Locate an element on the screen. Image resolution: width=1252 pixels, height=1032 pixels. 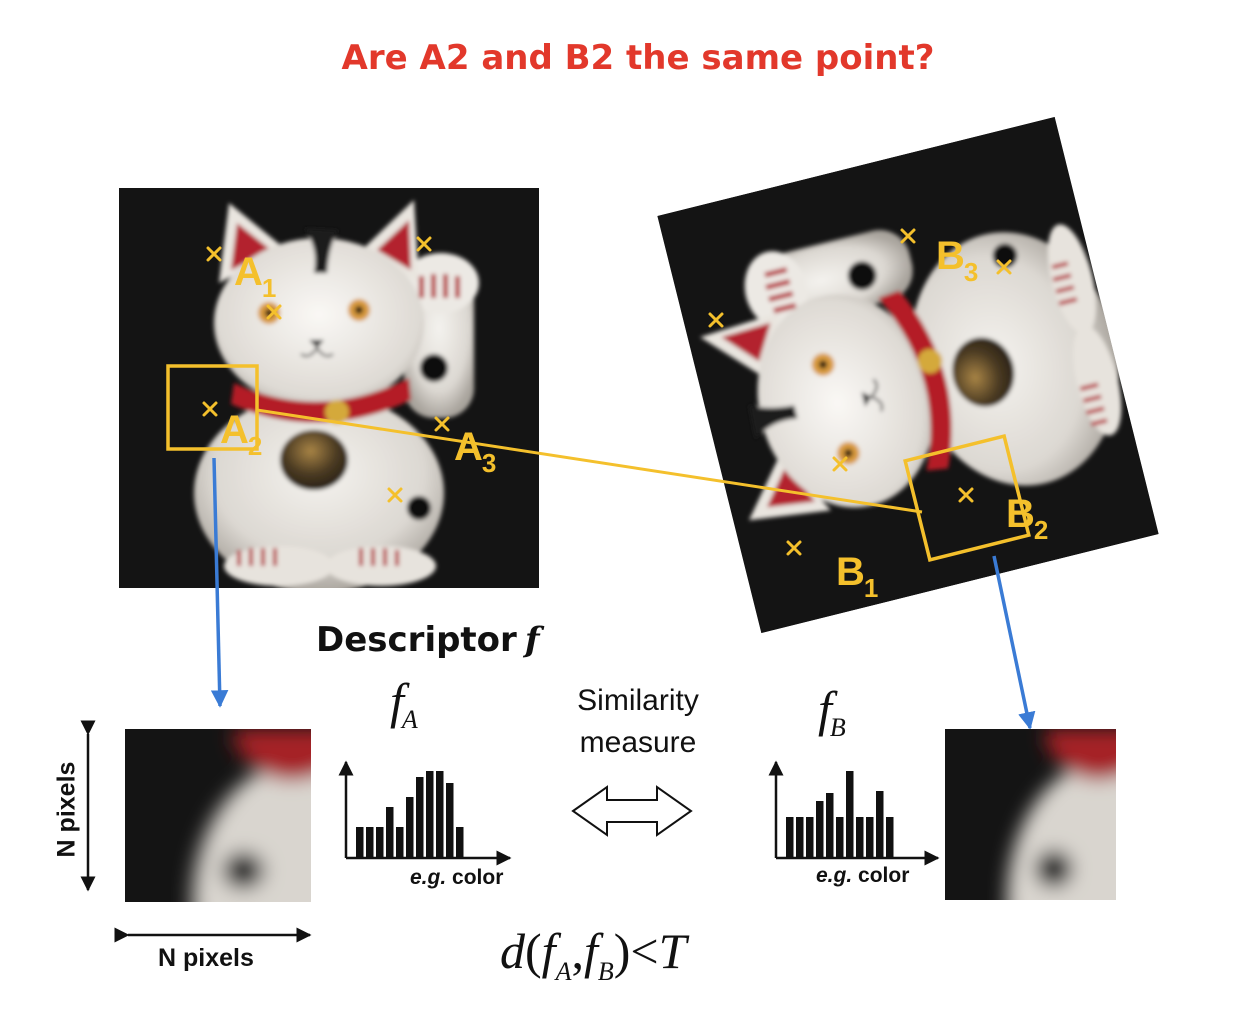
histogram-a is located at coordinates (425, 813).